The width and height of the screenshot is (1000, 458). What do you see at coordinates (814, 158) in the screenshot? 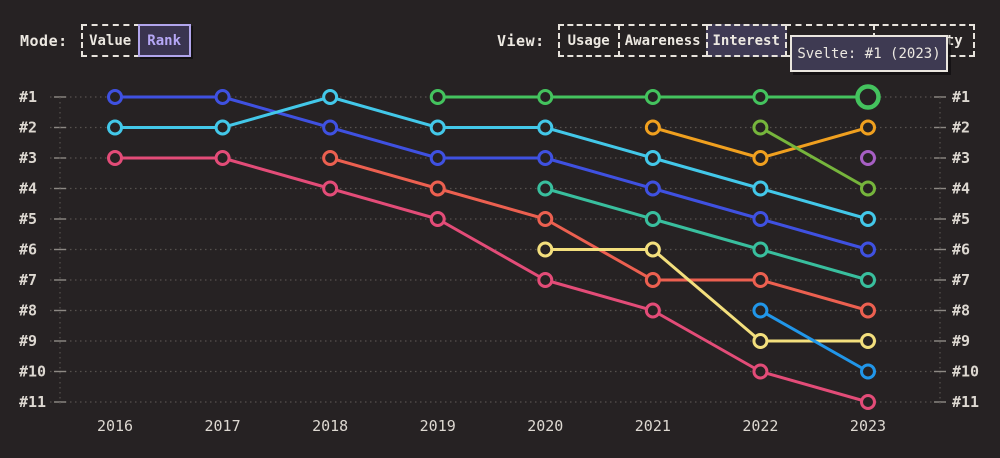
I see `series-line-olive` at bounding box center [814, 158].